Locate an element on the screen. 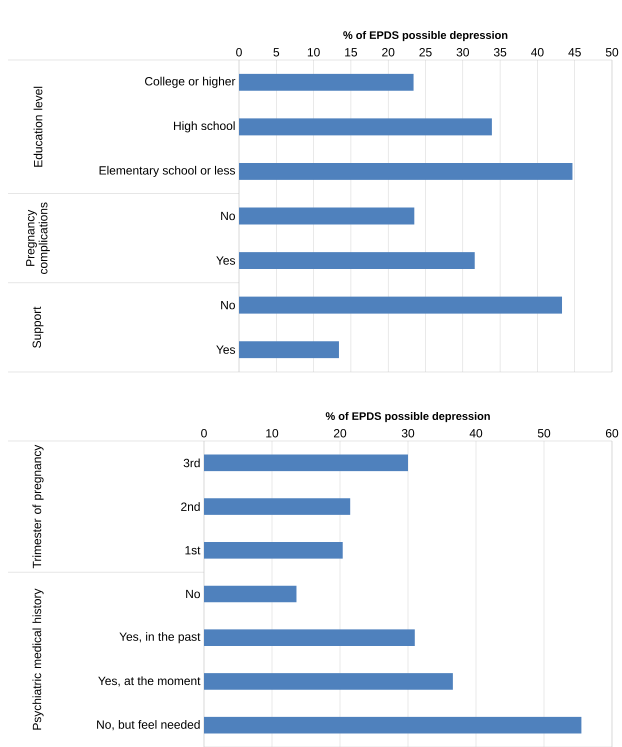  x-tick-label: 60 is located at coordinates (612, 433).